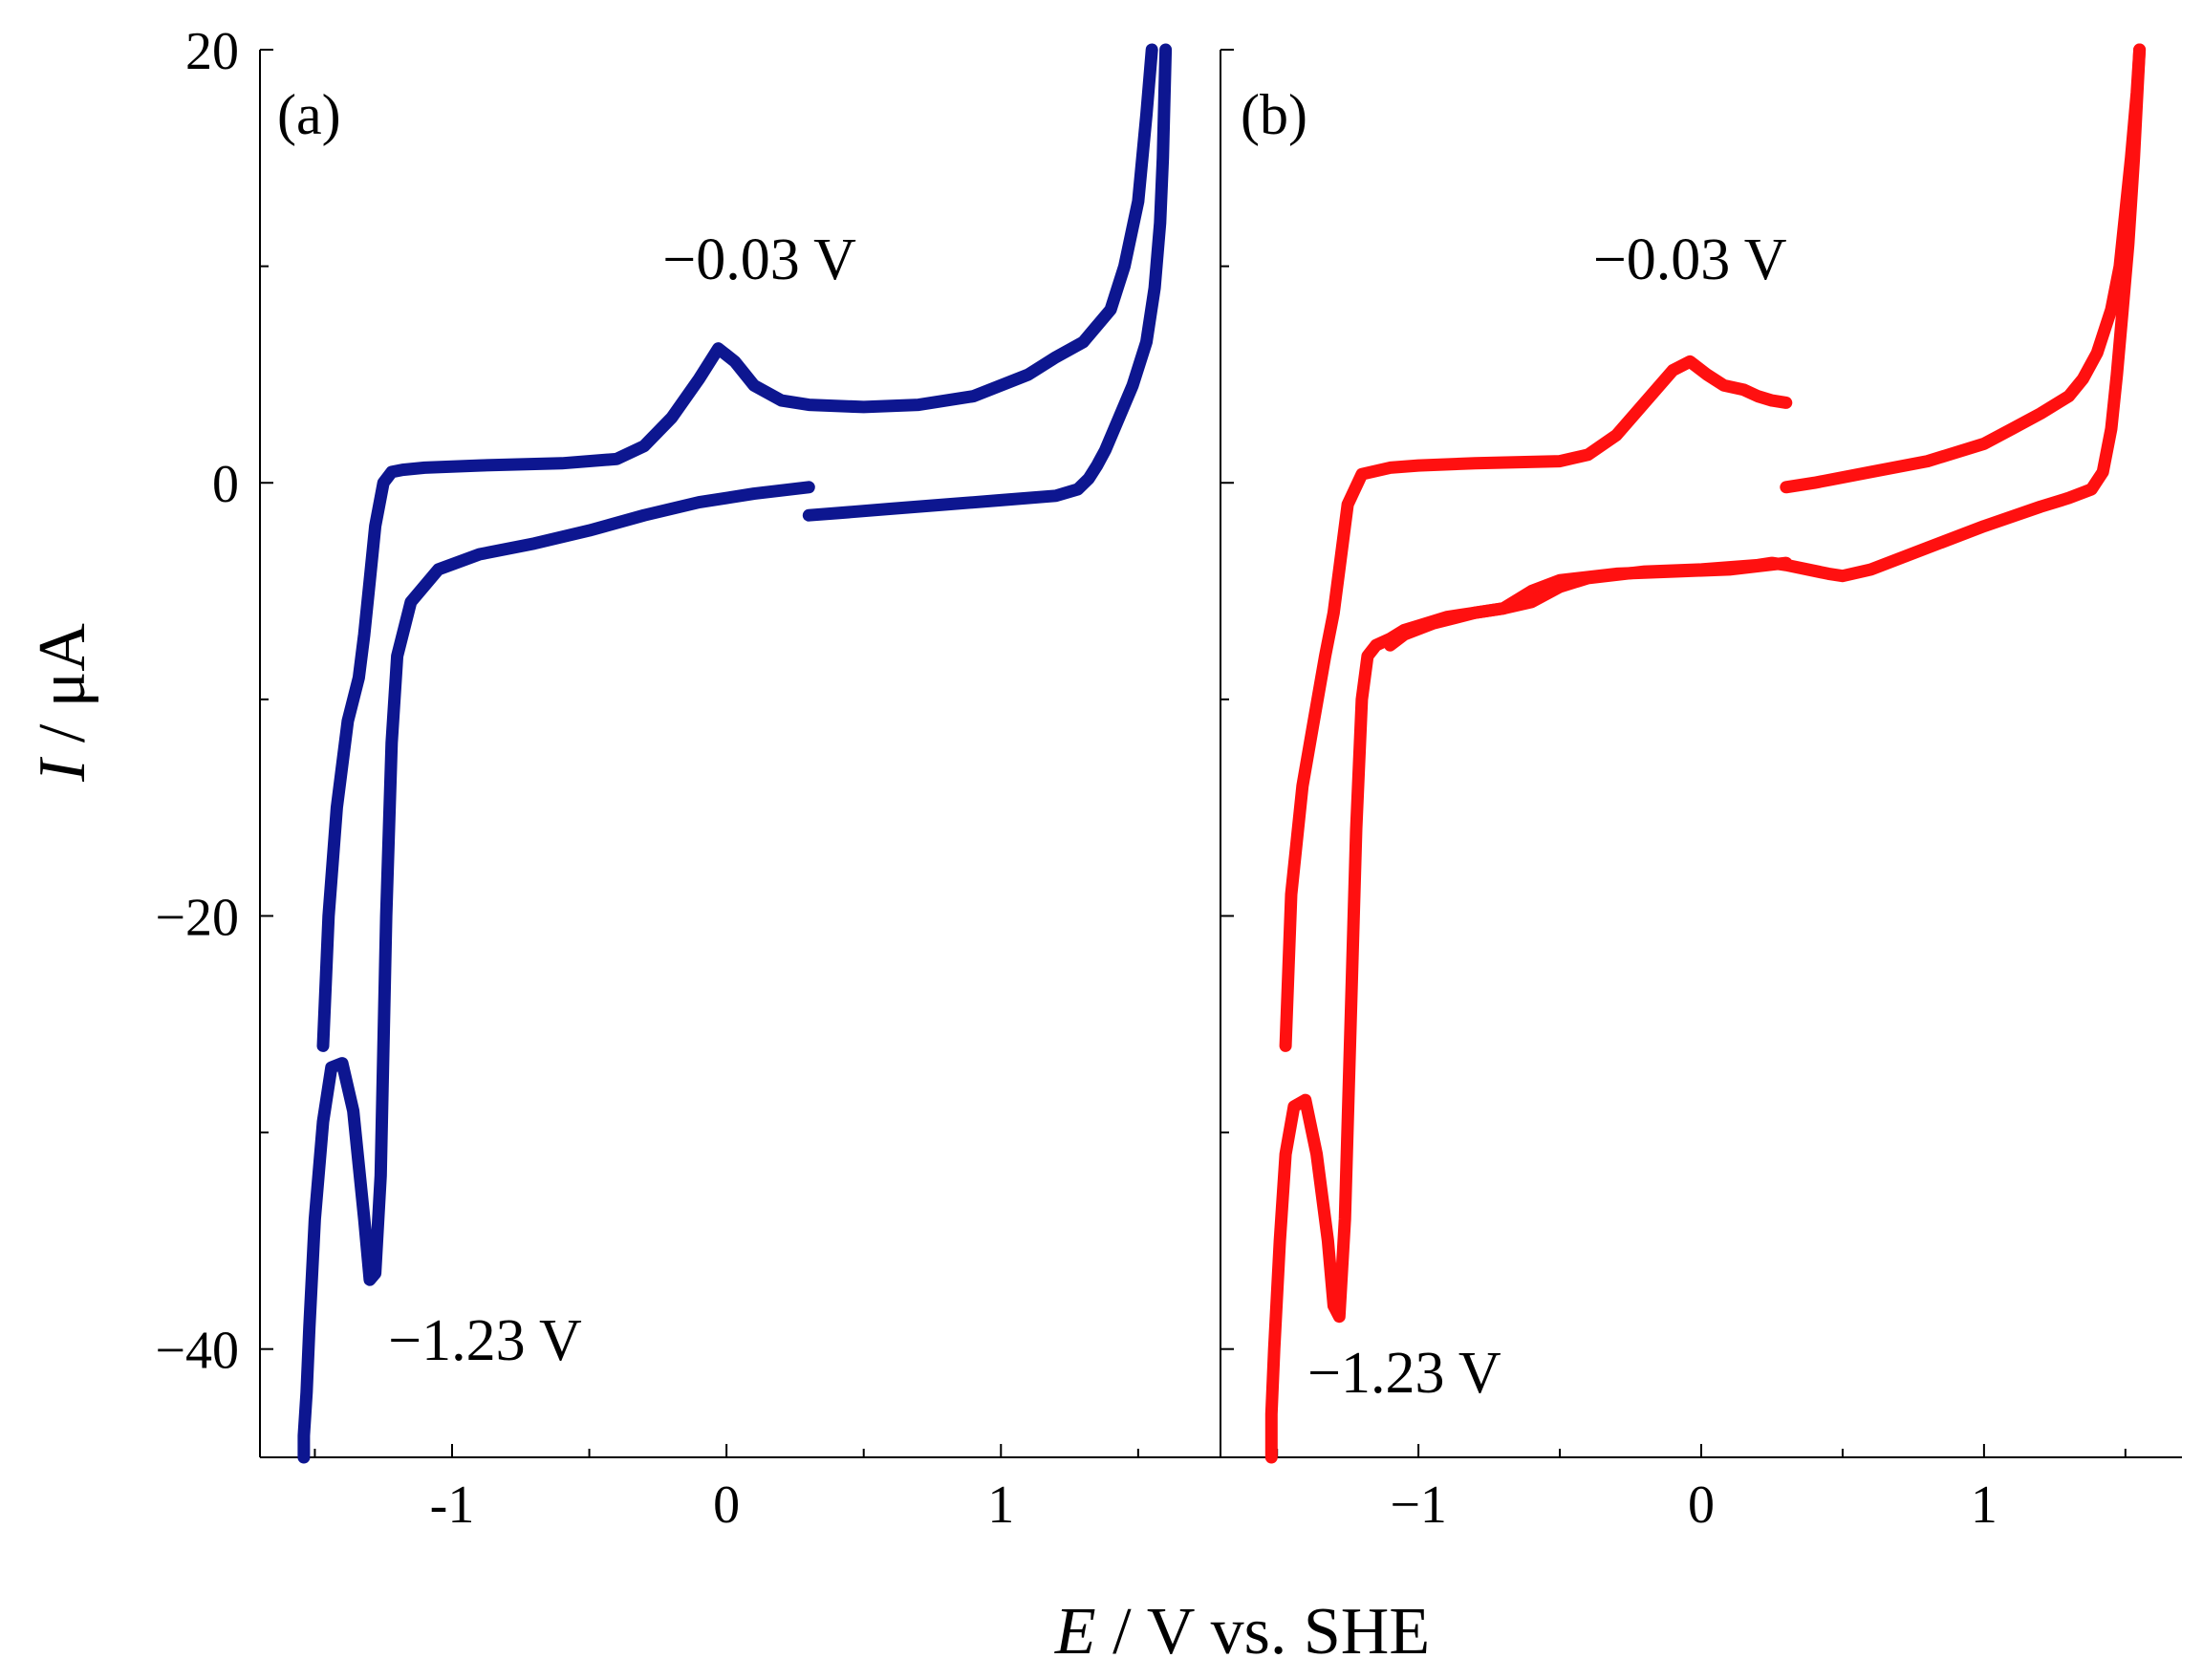  I want to click on x-tick-label: -1, so click(452, 1505).